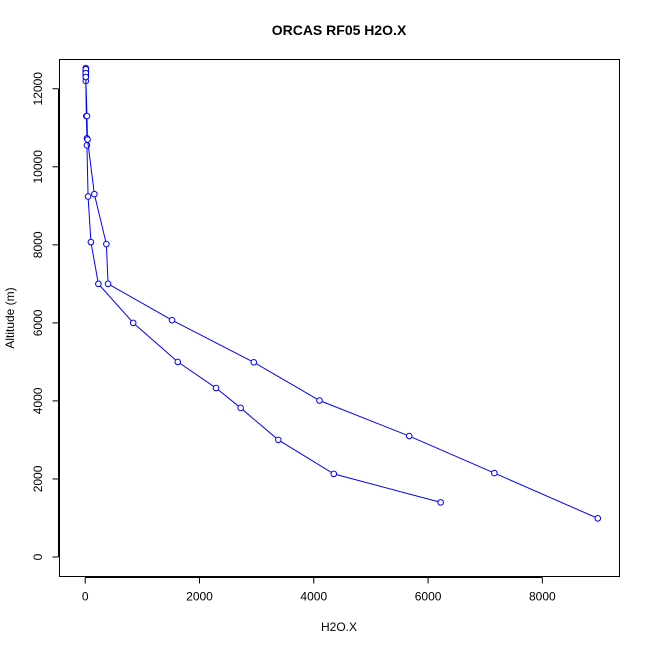 The height and width of the screenshot is (650, 650). I want to click on y-tick-label: 10000, so click(38, 167).